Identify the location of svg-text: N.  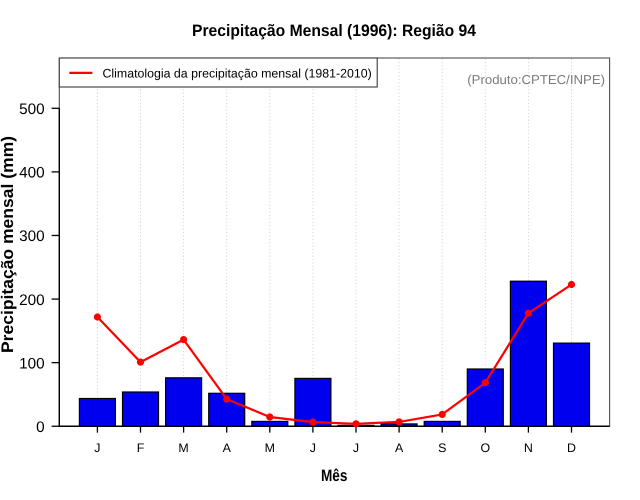
(528, 448).